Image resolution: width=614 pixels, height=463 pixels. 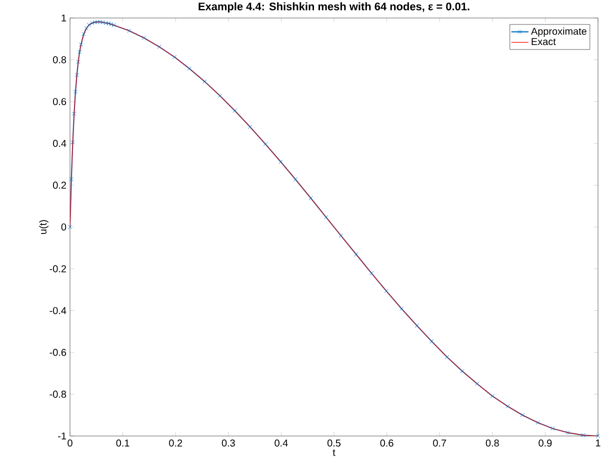 I want to click on y-tick-label: 1, so click(x=64, y=18).